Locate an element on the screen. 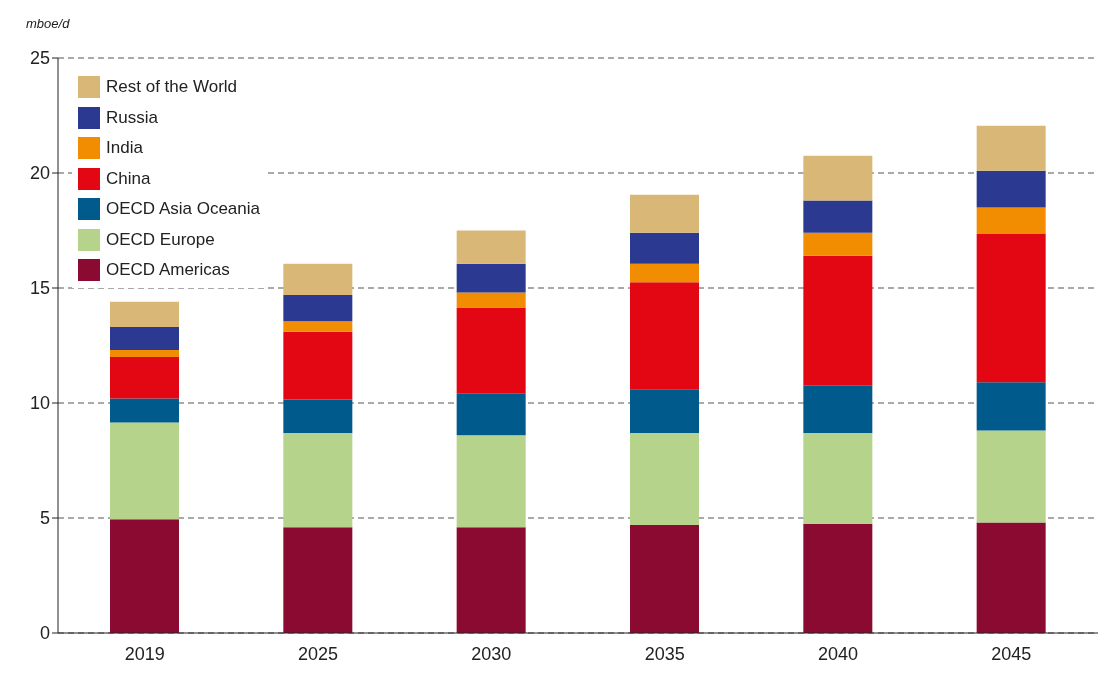 The height and width of the screenshot is (686, 1107). legend-label: OECD Americas is located at coordinates (168, 270).